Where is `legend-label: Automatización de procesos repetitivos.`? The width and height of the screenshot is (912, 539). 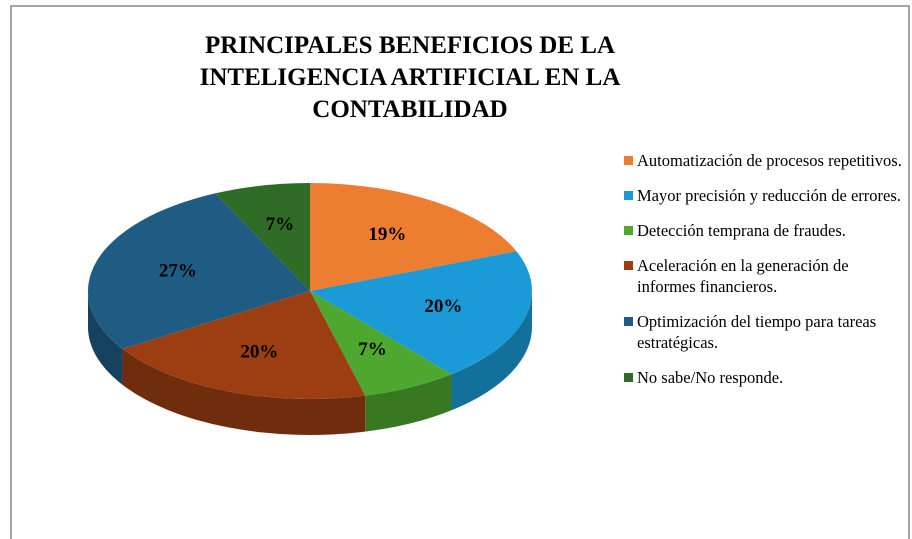 legend-label: Automatización de procesos repetitivos. is located at coordinates (769, 160).